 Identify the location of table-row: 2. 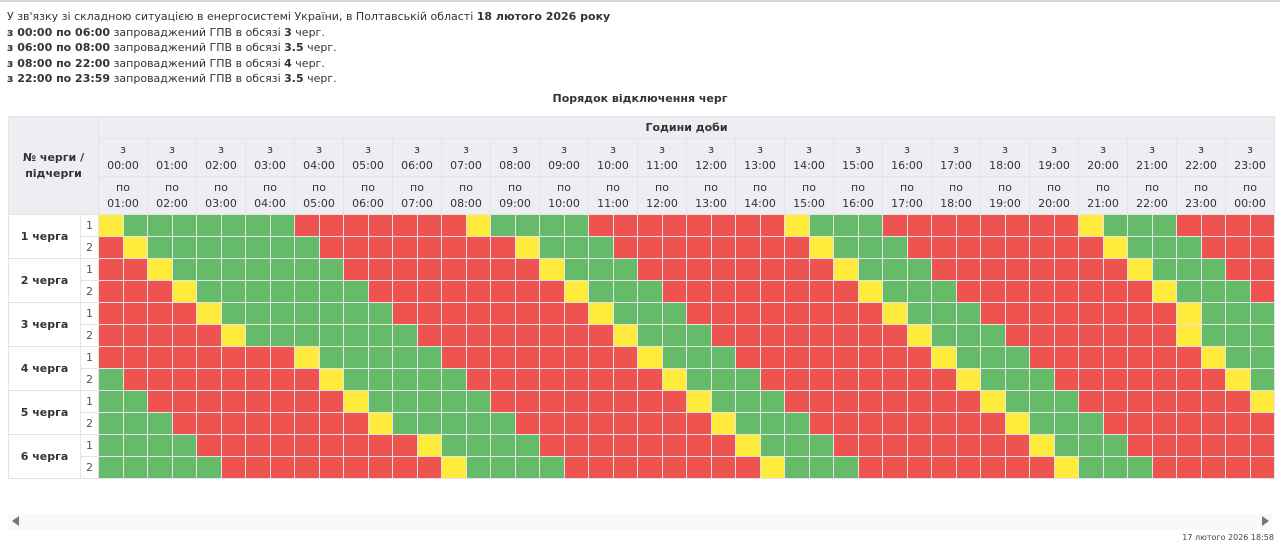
(642, 335).